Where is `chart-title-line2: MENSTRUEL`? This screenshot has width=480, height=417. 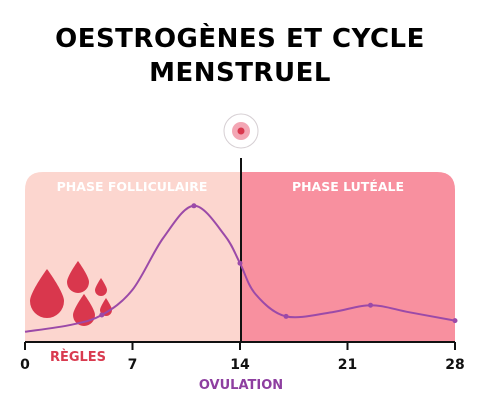
chart-title-line2: MENSTRUEL is located at coordinates (240, 73).